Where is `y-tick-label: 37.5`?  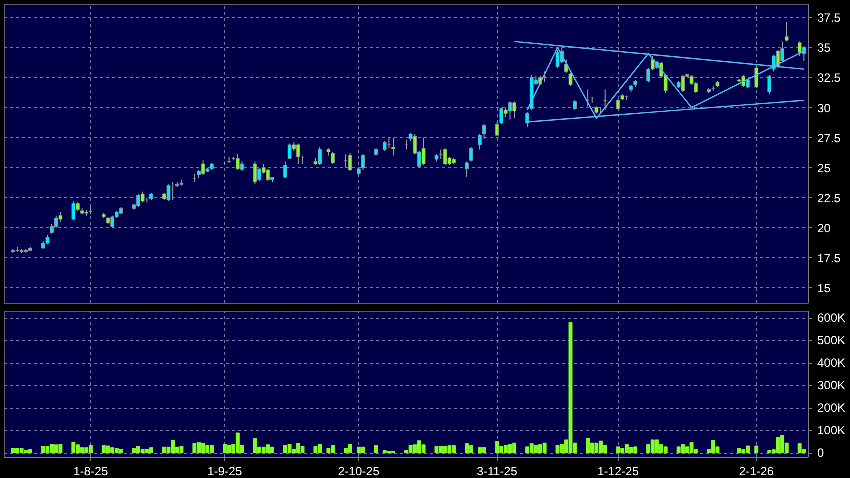 y-tick-label: 37.5 is located at coordinates (830, 18).